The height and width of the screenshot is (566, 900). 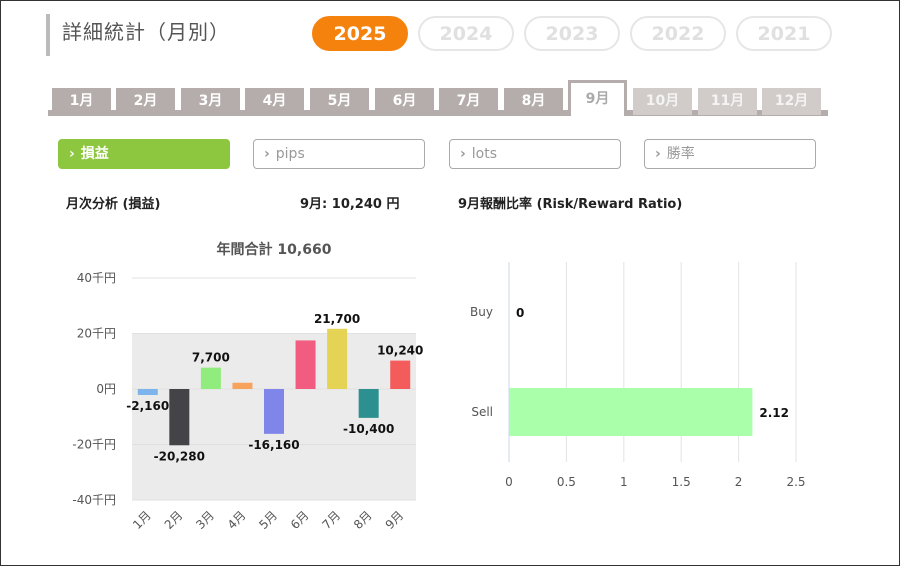 What do you see at coordinates (400, 351) in the screenshot?
I see `data-label: 10,240` at bounding box center [400, 351].